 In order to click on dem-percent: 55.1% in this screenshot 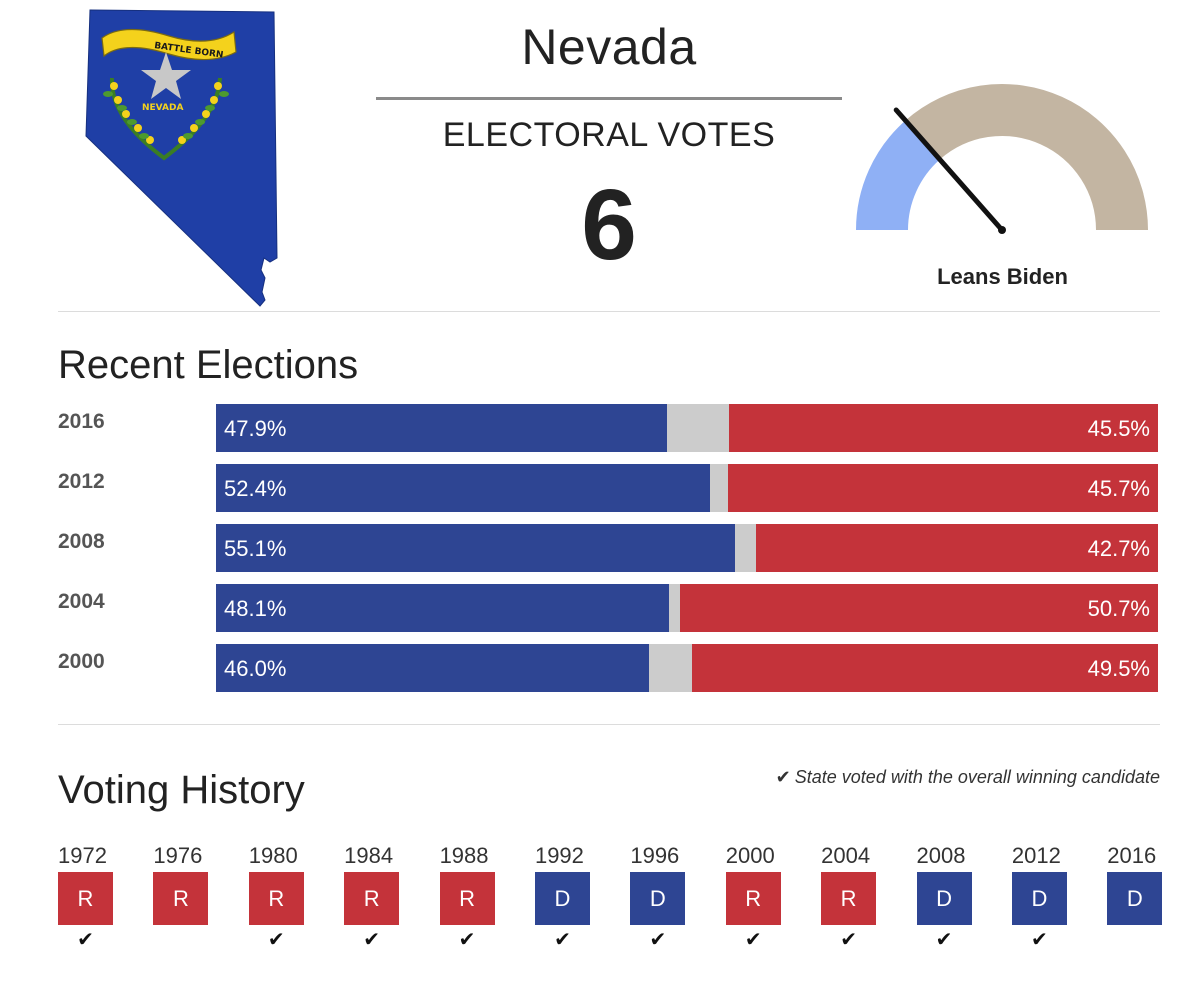, I will do `click(255, 548)`.